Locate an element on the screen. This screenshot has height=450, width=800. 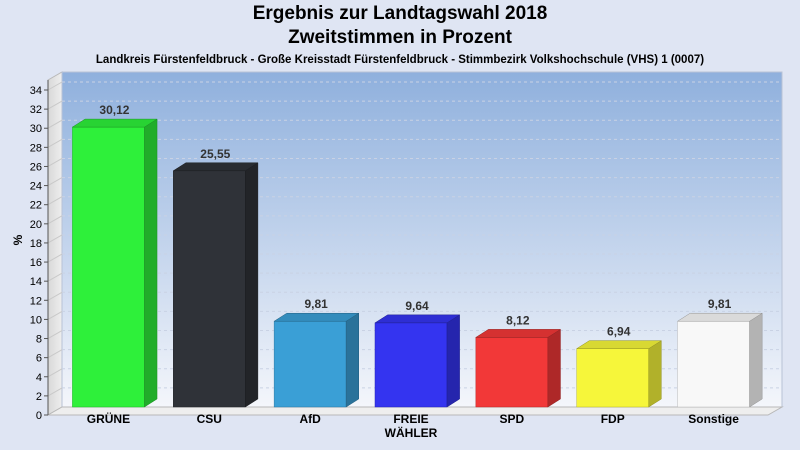
y-tick-label: 6 is located at coordinates (39, 359).